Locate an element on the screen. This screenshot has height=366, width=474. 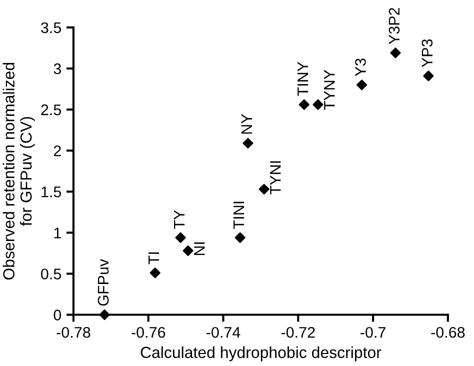
annotation: TY is located at coordinates (179, 219).